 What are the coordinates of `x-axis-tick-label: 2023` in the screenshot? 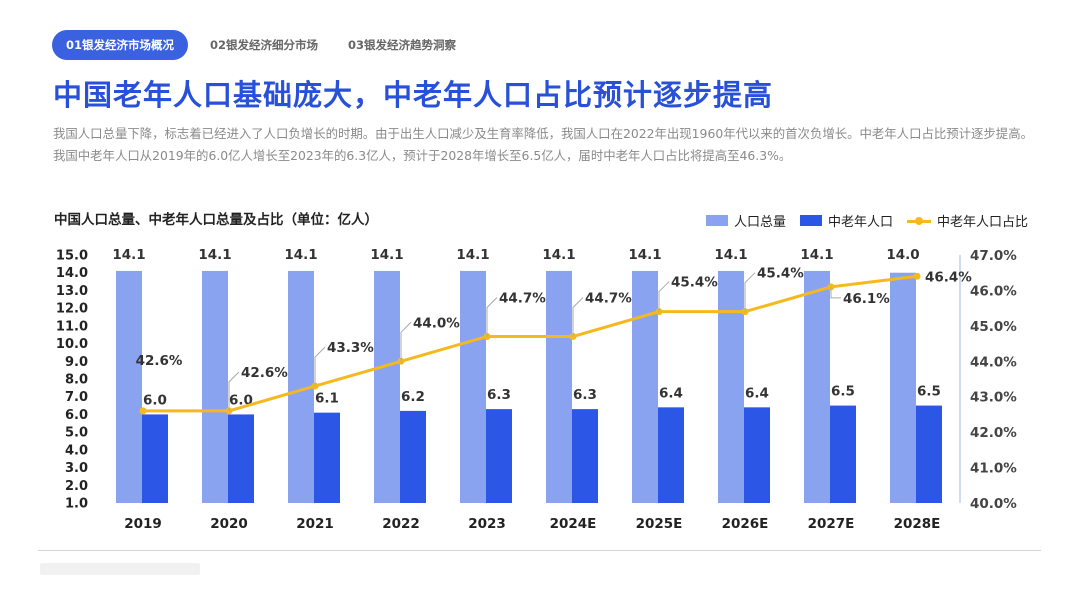 It's located at (487, 524).